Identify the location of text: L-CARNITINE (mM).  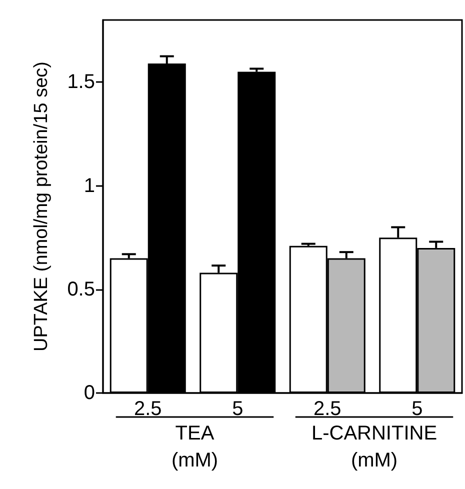
(374, 447).